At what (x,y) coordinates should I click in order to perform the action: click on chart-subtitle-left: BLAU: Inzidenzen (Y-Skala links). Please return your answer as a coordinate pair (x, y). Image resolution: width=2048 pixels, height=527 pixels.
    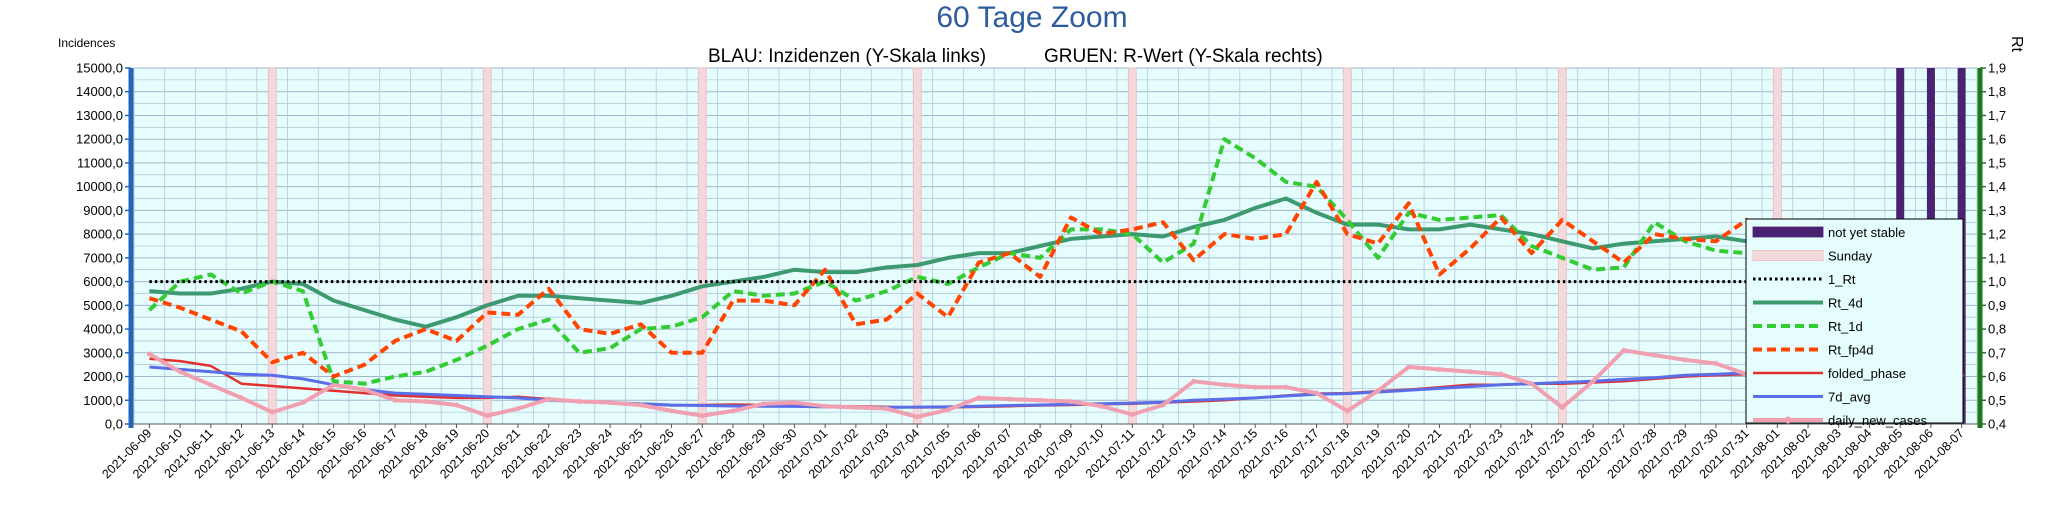
    Looking at the image, I should click on (847, 56).